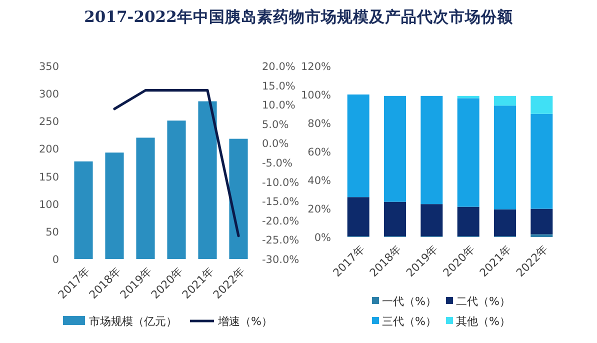 Image resolution: width=597 pixels, height=343 pixels. Describe the element at coordinates (281, 182) in the screenshot. I see `y2-tick-label: -10.0%` at that location.